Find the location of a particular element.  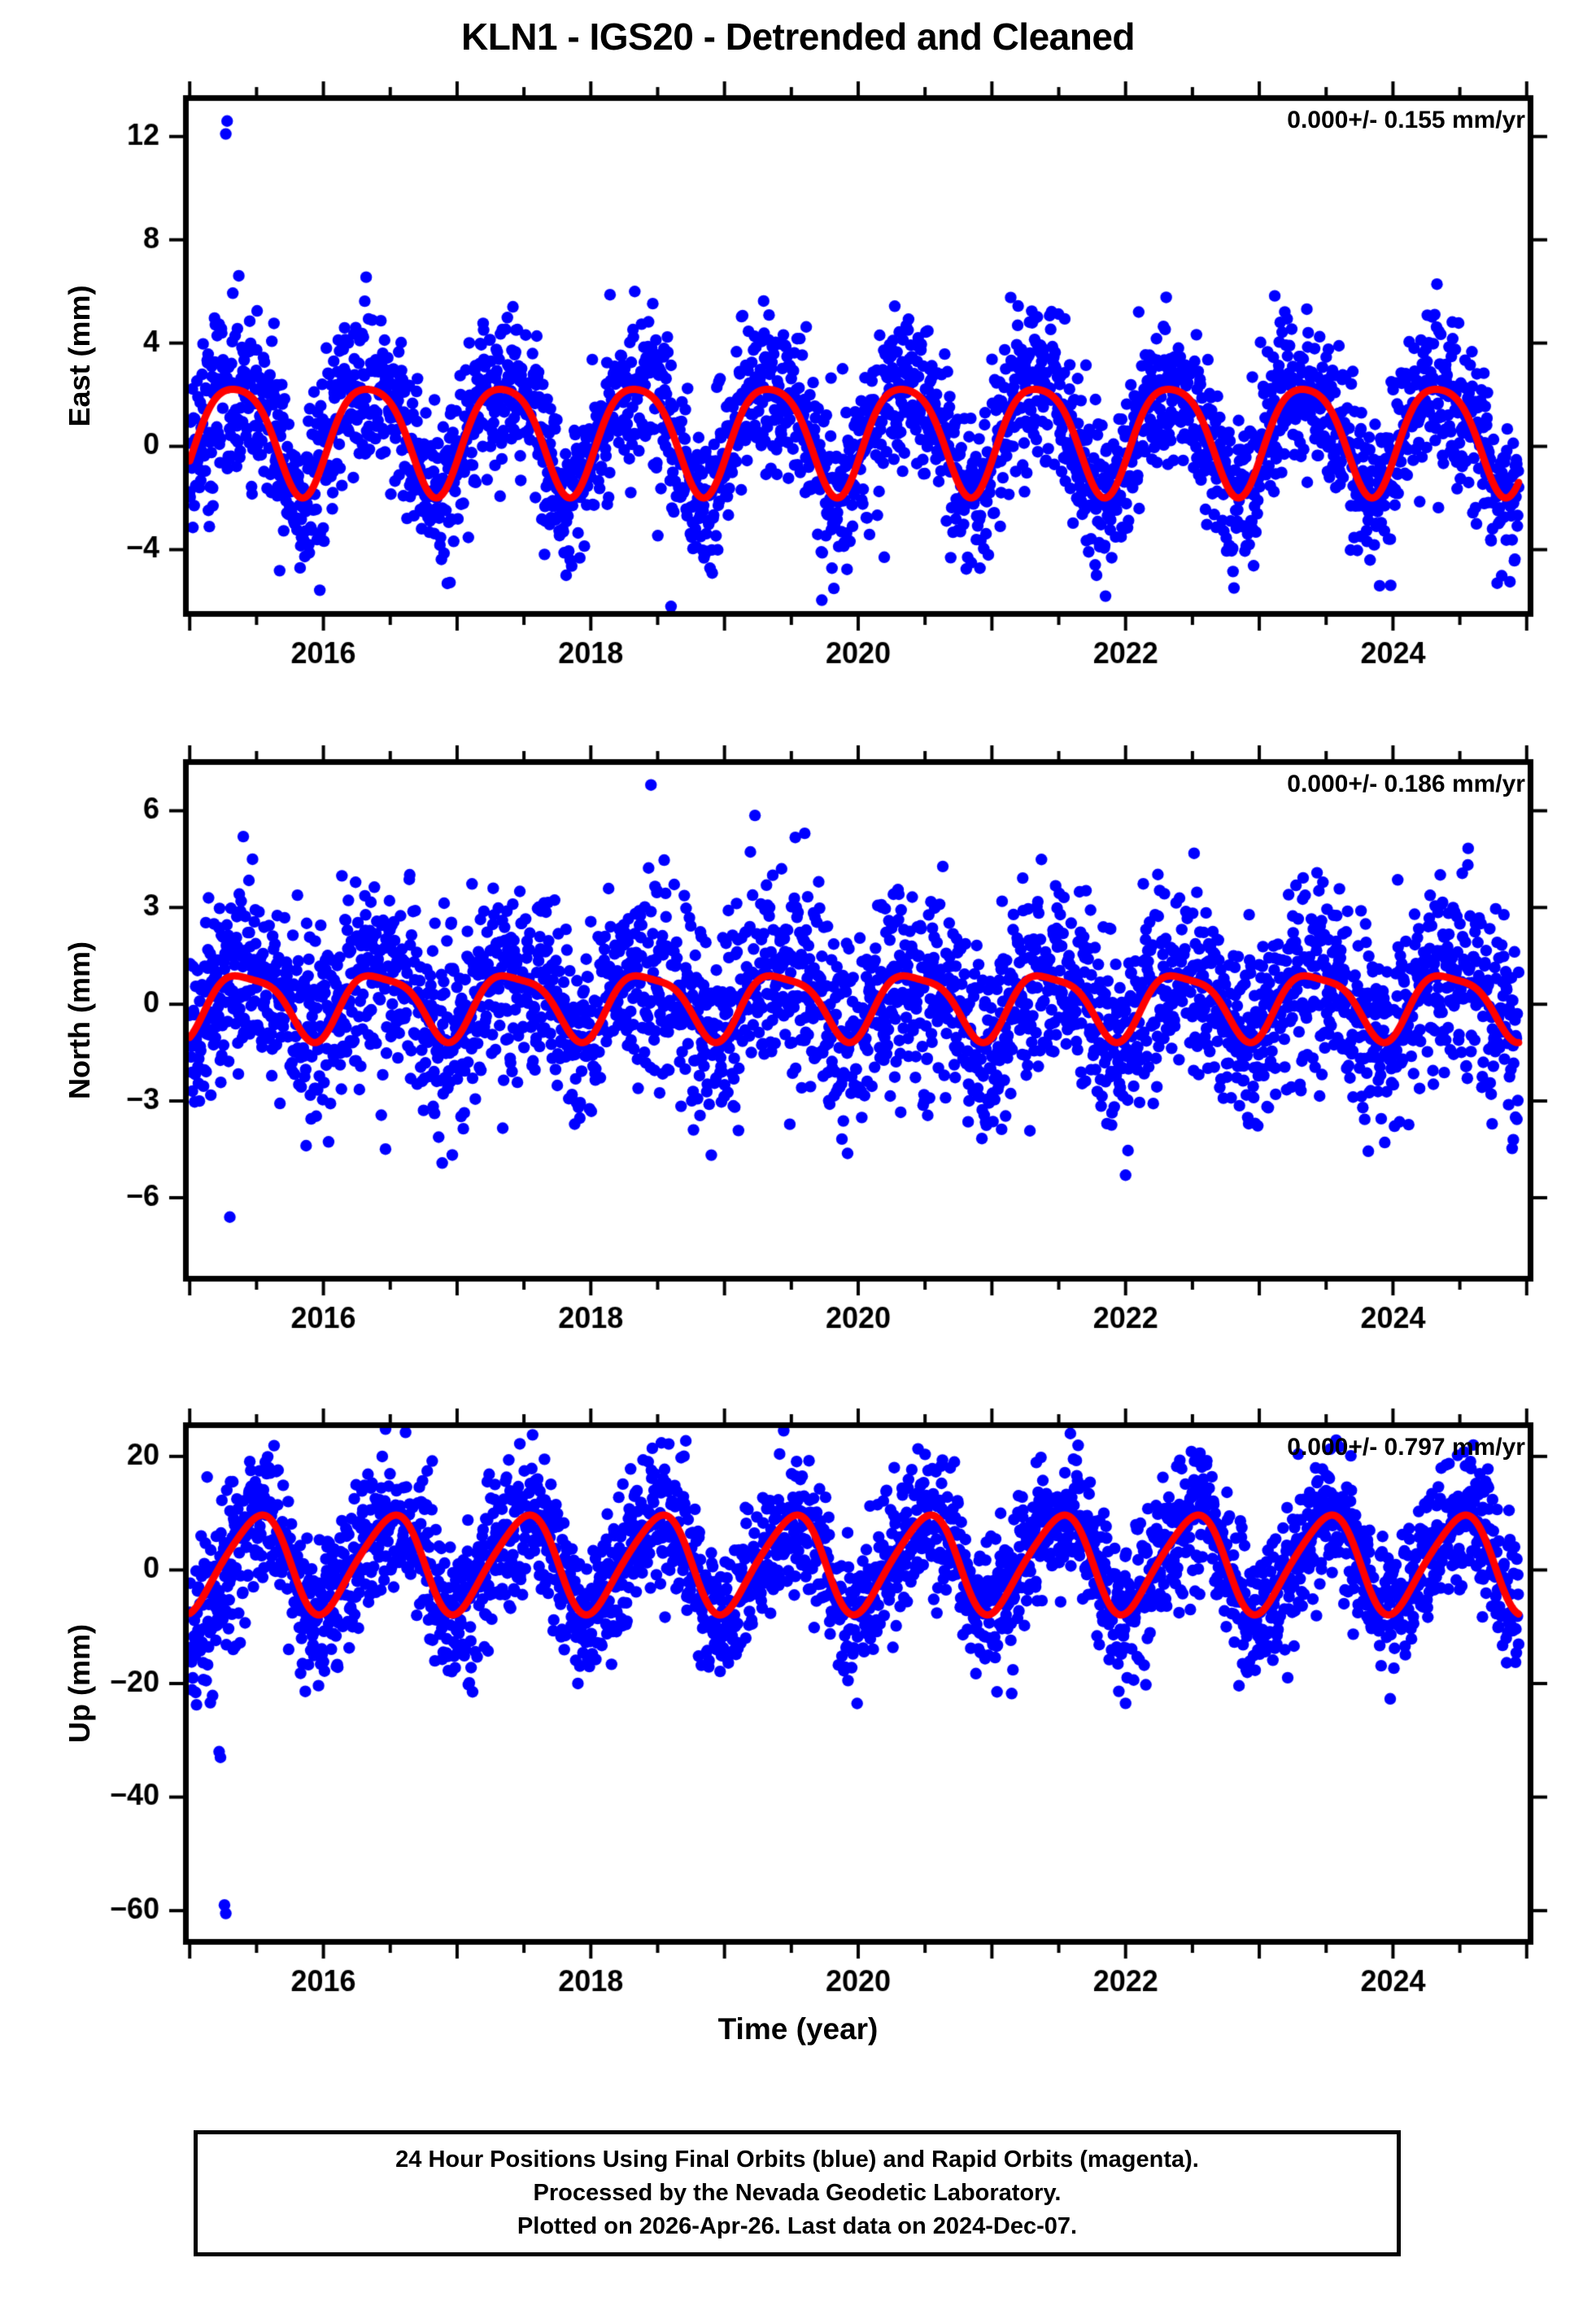

rate-label-east: 0.000+/- 0.155 mm/yr is located at coordinates (1406, 120).